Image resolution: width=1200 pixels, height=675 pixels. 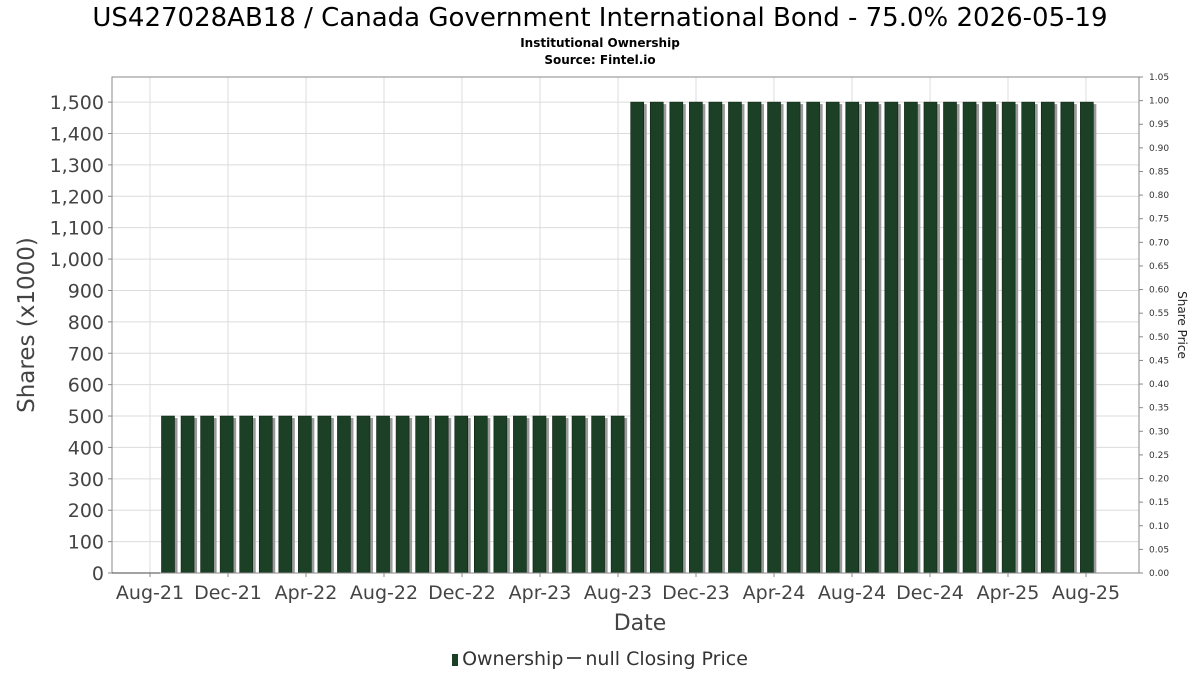 What do you see at coordinates (1159, 550) in the screenshot?
I see `y2-tick-label: 0.05` at bounding box center [1159, 550].